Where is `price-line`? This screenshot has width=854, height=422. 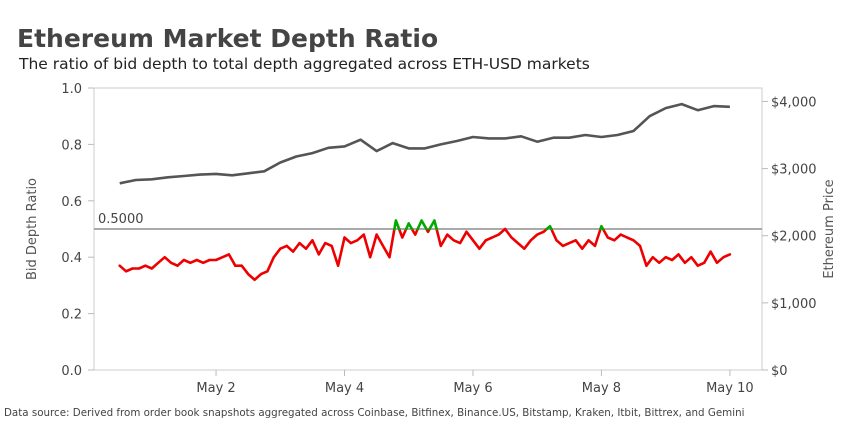 price-line is located at coordinates (424, 143).